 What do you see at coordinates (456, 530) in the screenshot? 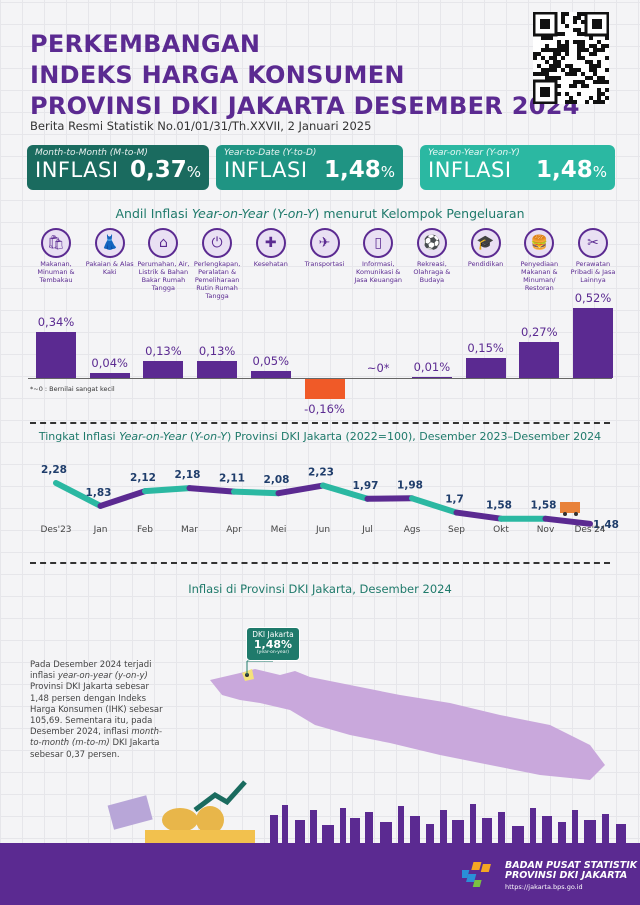
I see `x-tick-label: Sep` at bounding box center [456, 530].